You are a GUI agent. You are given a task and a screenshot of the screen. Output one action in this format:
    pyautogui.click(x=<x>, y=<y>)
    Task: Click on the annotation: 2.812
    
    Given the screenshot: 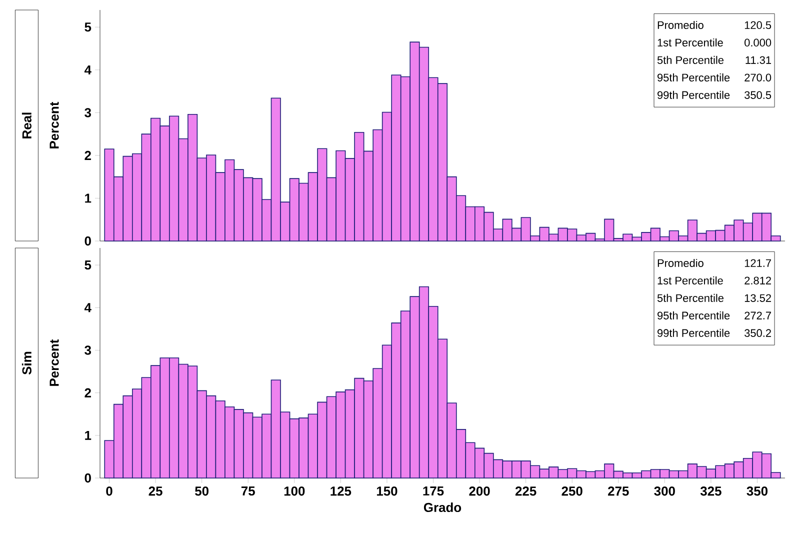 What is the action you would take?
    pyautogui.click(x=757, y=280)
    